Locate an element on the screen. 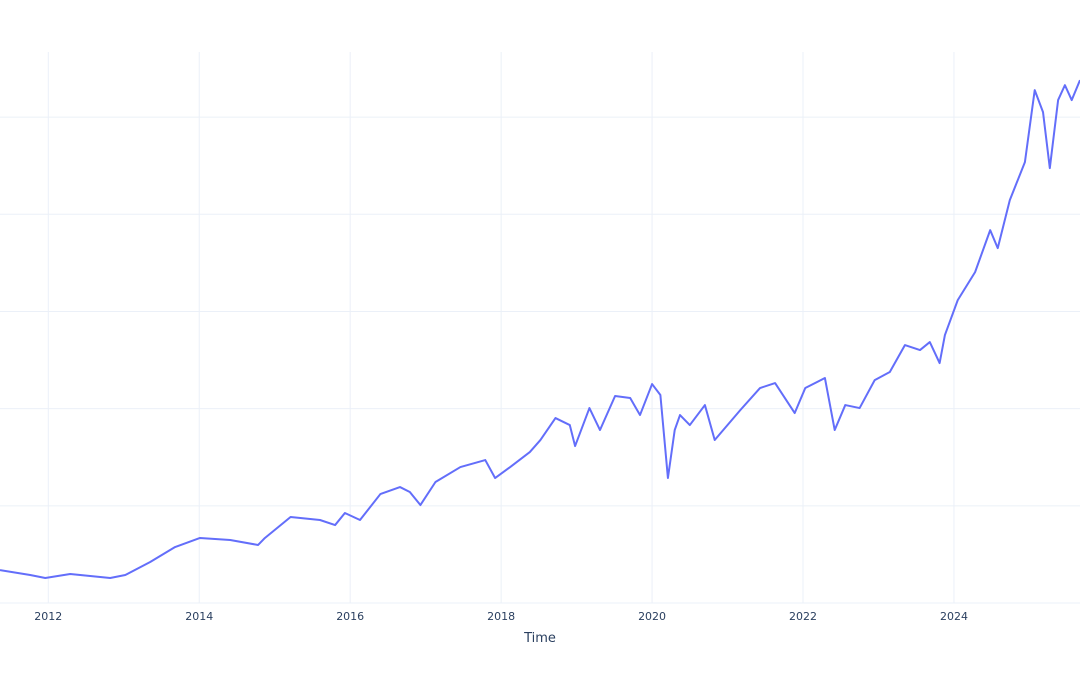 This screenshot has height=679, width=1080. x-axis-title: Time is located at coordinates (539, 638).